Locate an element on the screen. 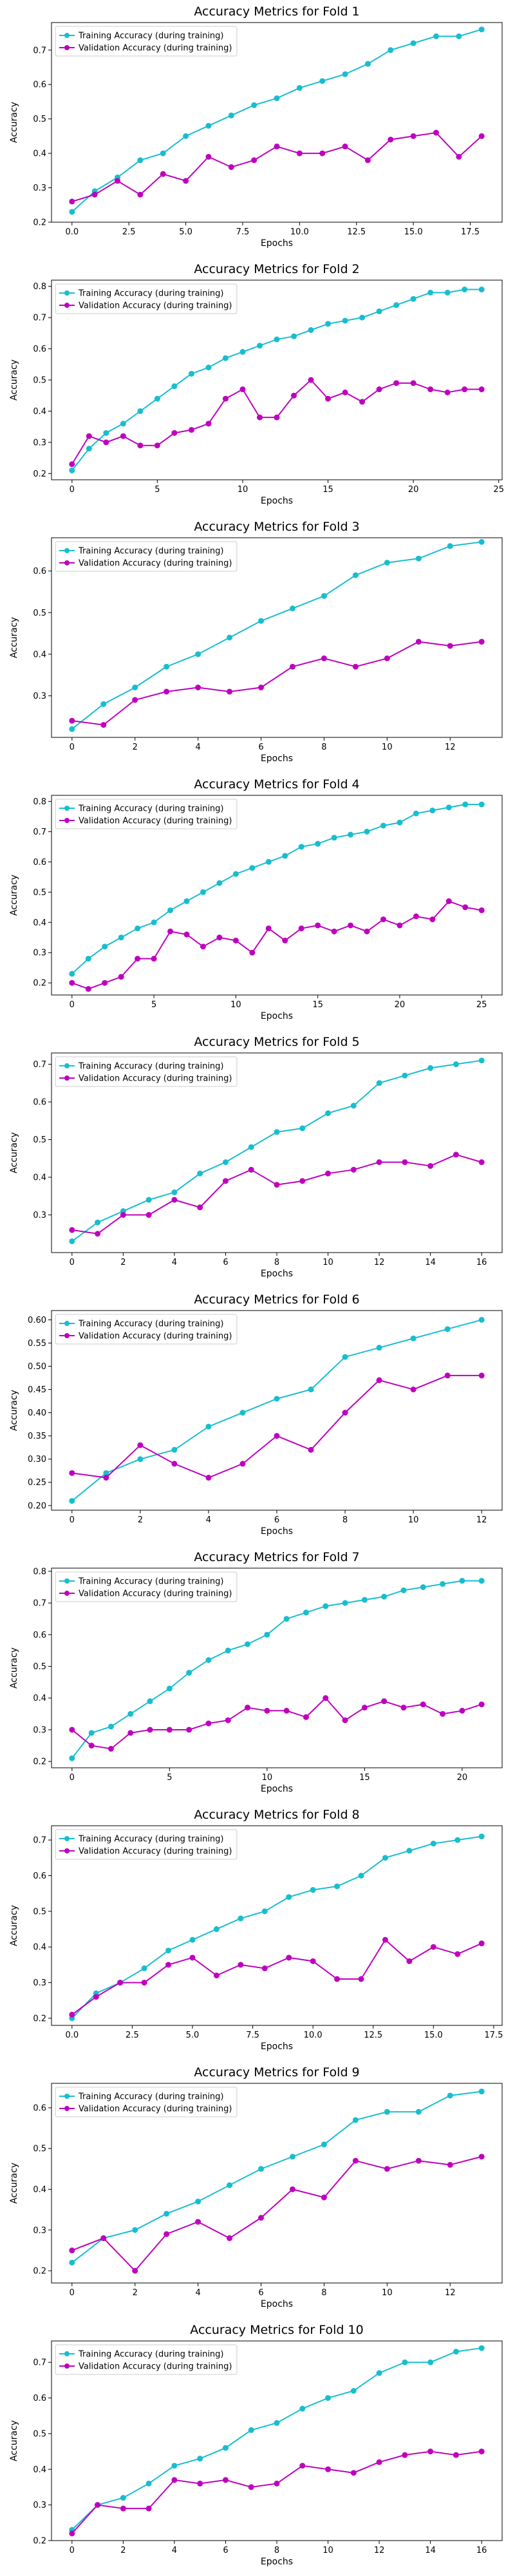 The height and width of the screenshot is (2576, 515). chart-title: Accuracy Metrics for Fold 10 is located at coordinates (276, 2330).